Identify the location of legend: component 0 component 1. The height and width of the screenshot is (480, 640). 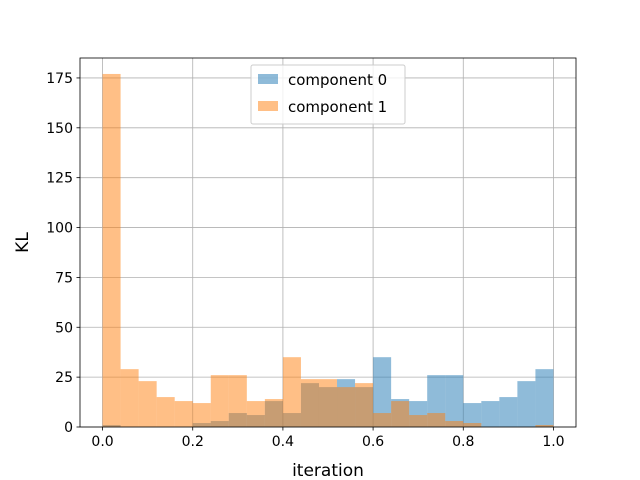
(328, 94).